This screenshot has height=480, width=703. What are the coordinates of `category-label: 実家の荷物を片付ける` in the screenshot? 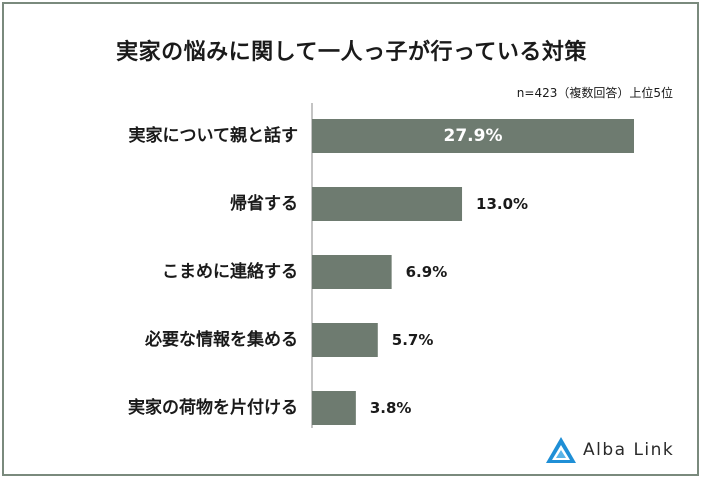 It's located at (213, 407).